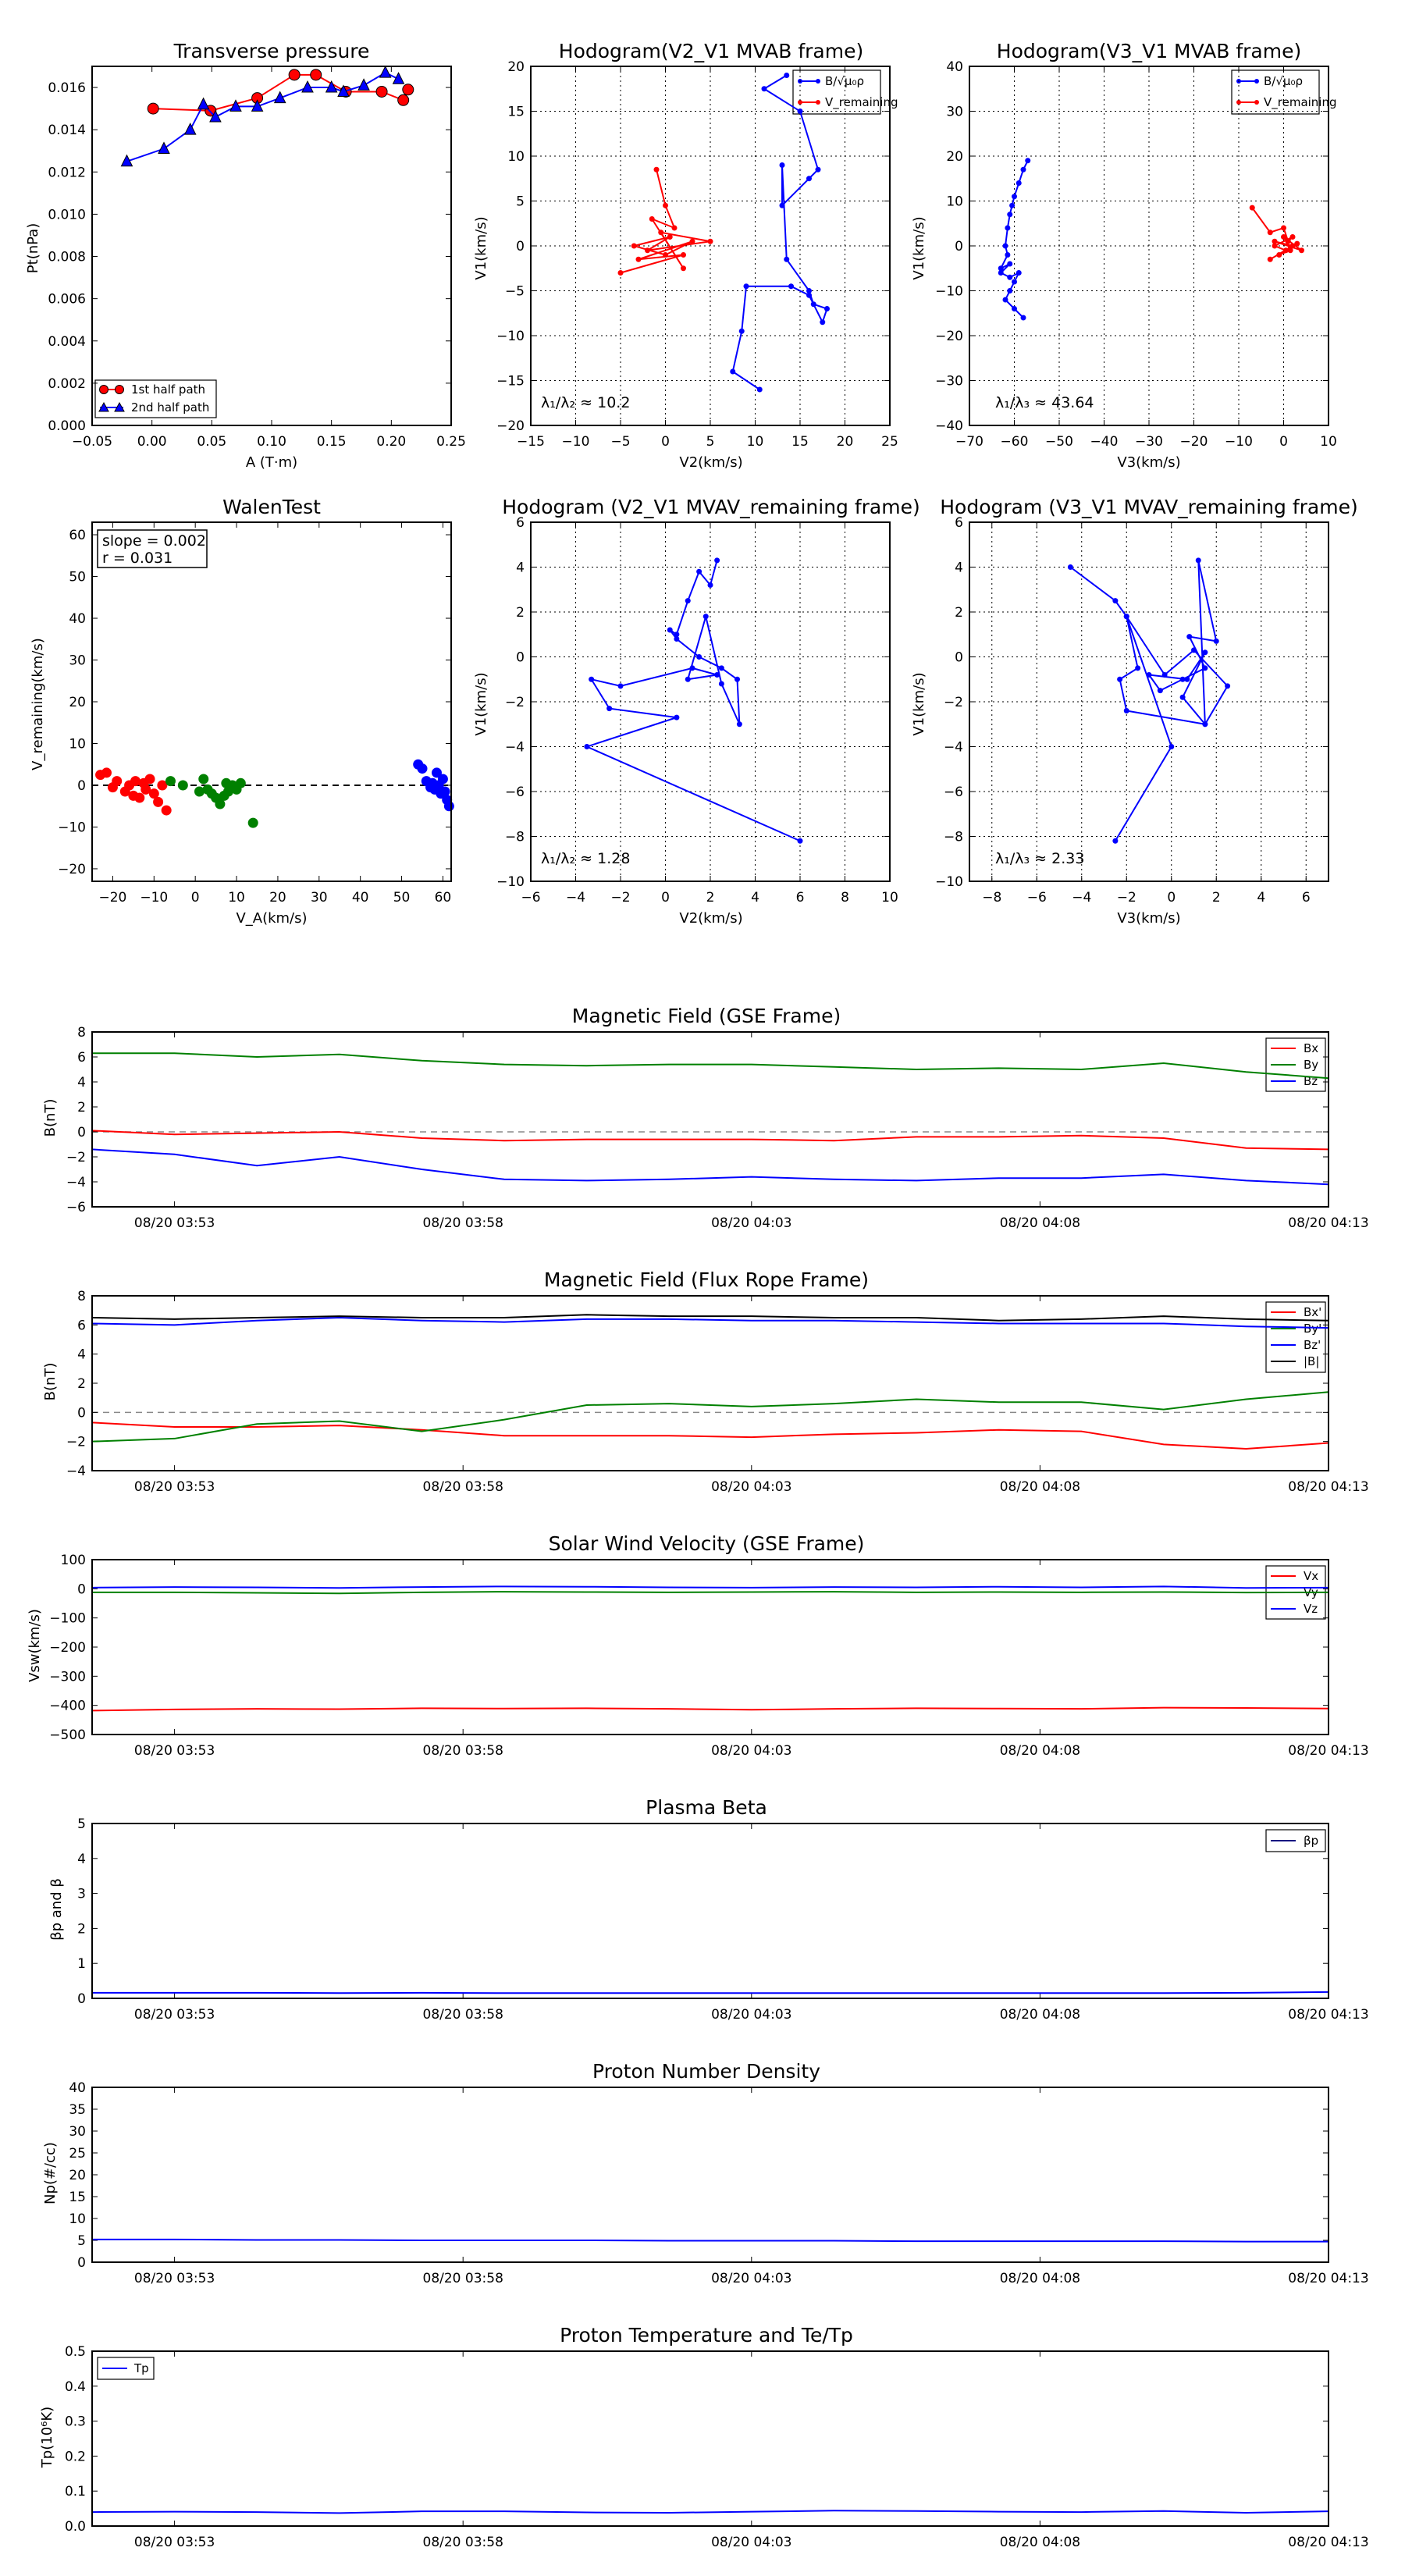 The image size is (1405, 2576). What do you see at coordinates (1040, 1223) in the screenshot?
I see `chart6-xtick-label-3: 08/20 04:08` at bounding box center [1040, 1223].